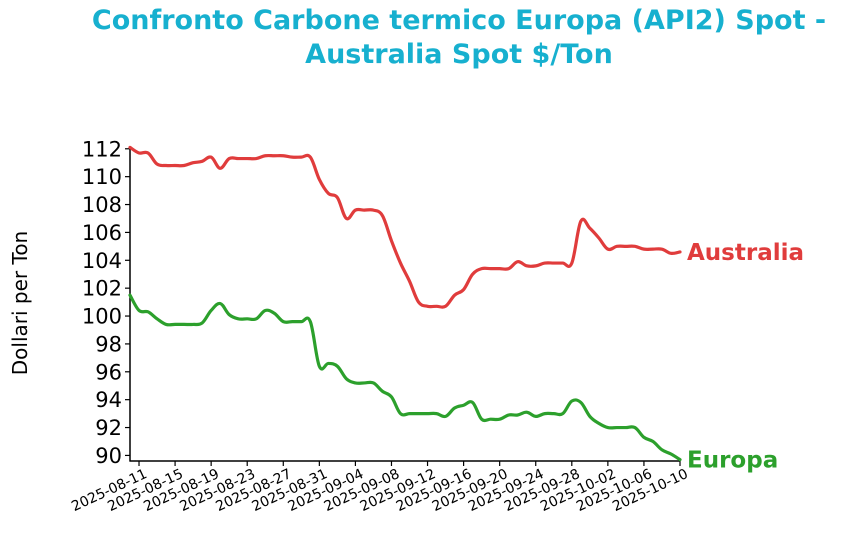  What do you see at coordinates (745, 357) in the screenshot?
I see `series-labels: Australia Europa` at bounding box center [745, 357].